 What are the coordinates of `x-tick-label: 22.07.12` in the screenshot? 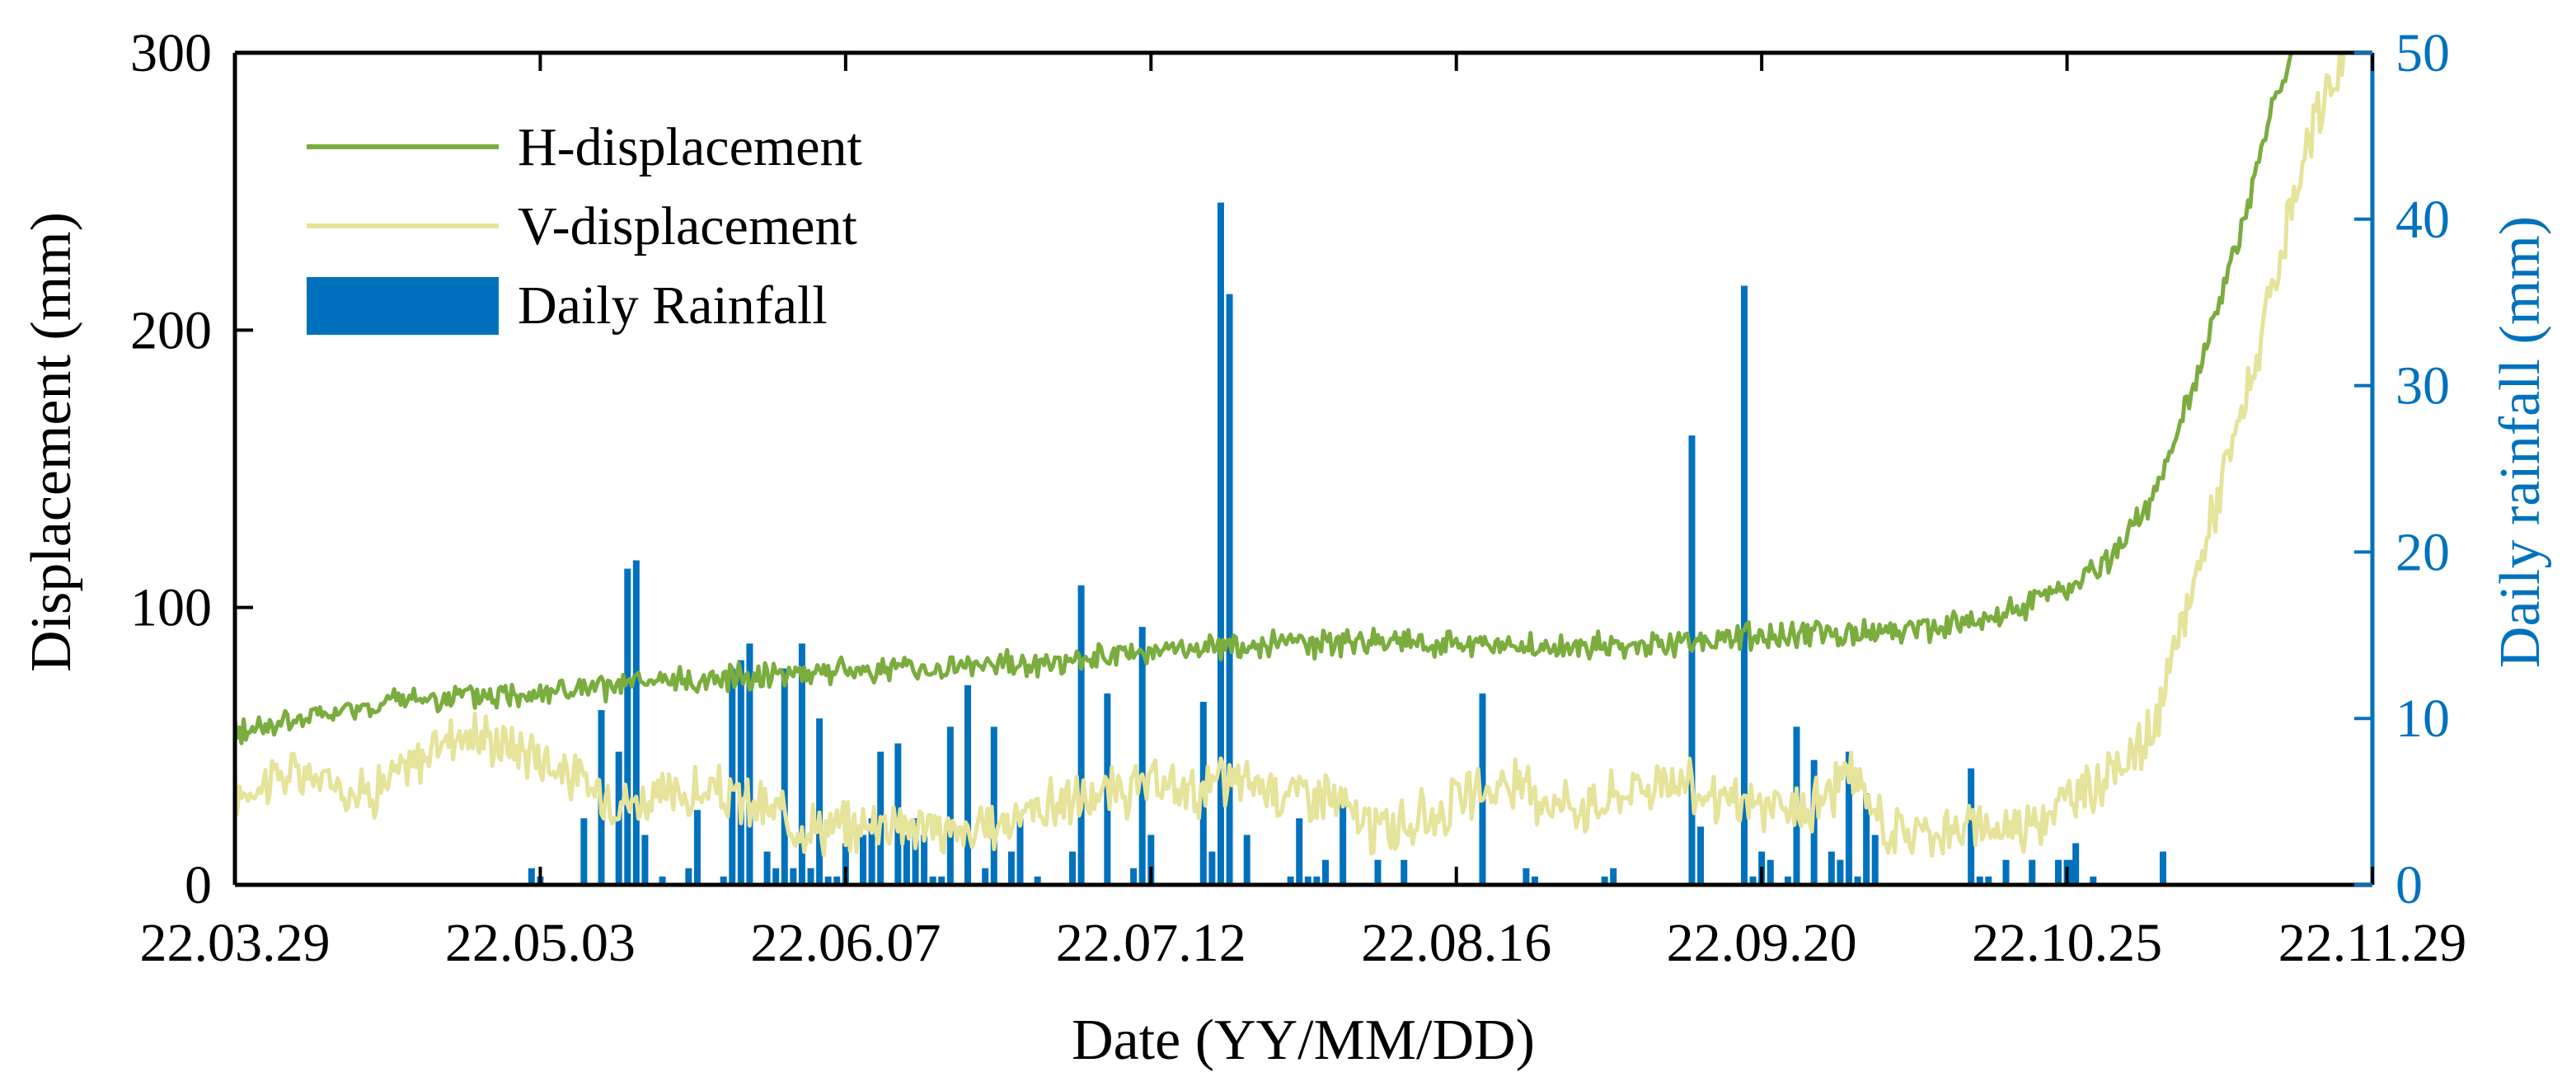 It's located at (1151, 943).